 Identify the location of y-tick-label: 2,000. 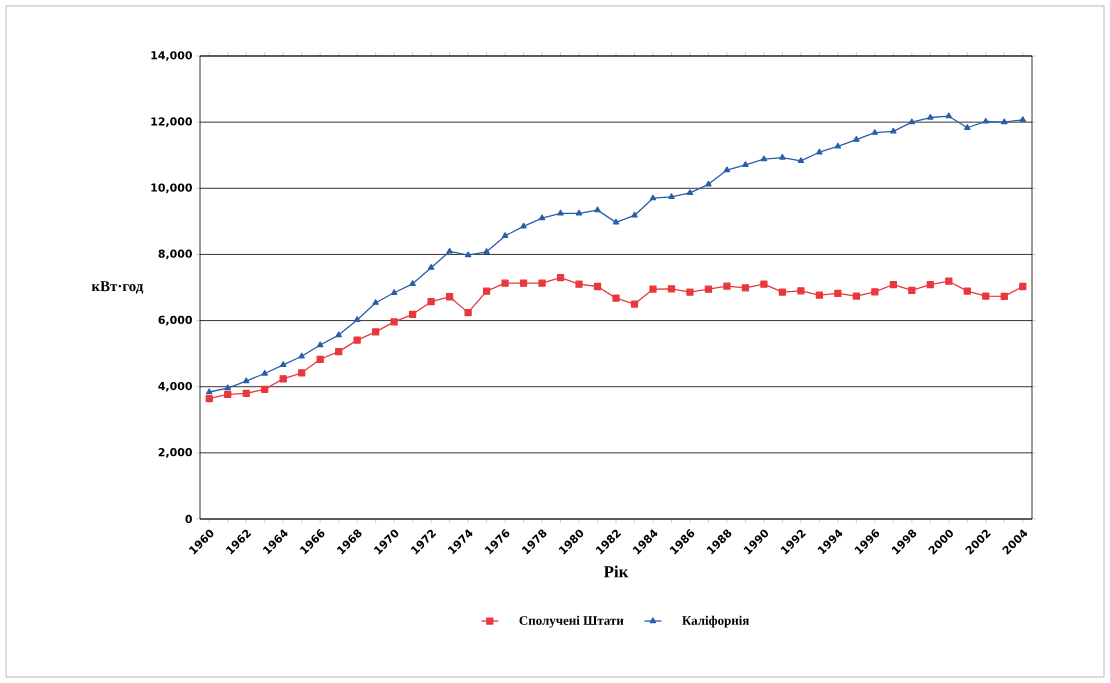
(175, 453).